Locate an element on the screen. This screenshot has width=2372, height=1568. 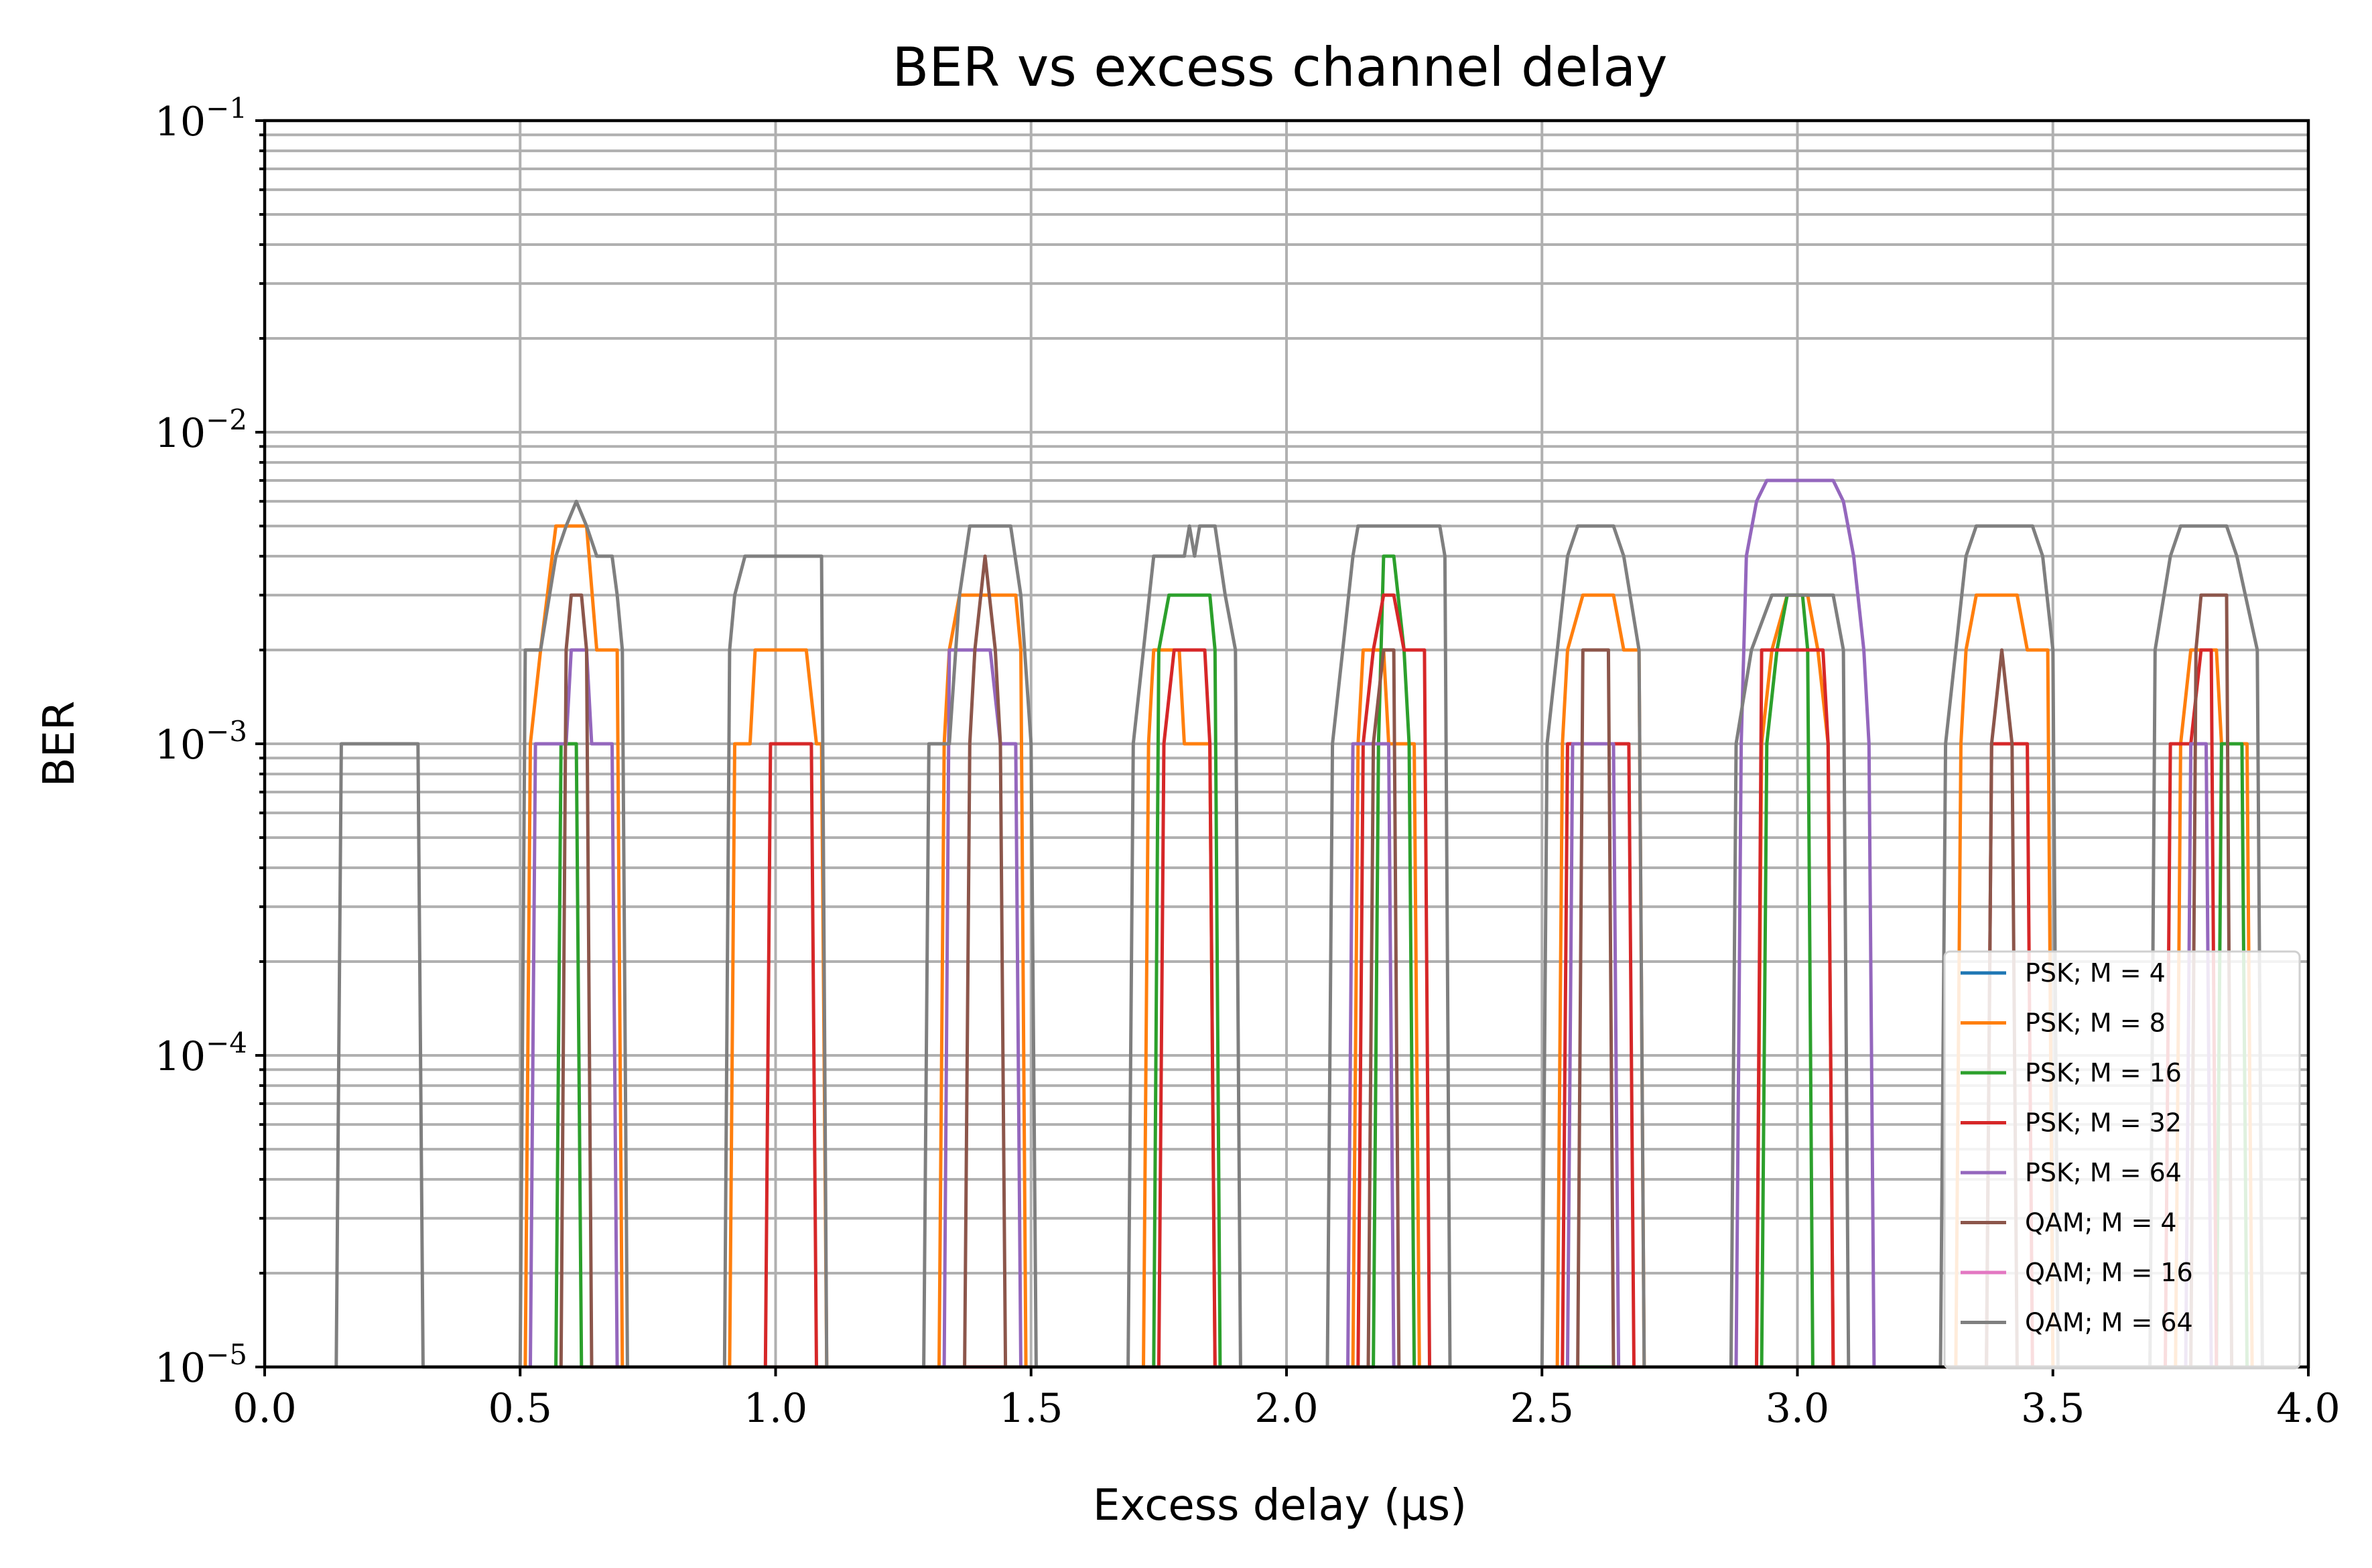
x-tick-label: 3.0 is located at coordinates (1797, 1408).